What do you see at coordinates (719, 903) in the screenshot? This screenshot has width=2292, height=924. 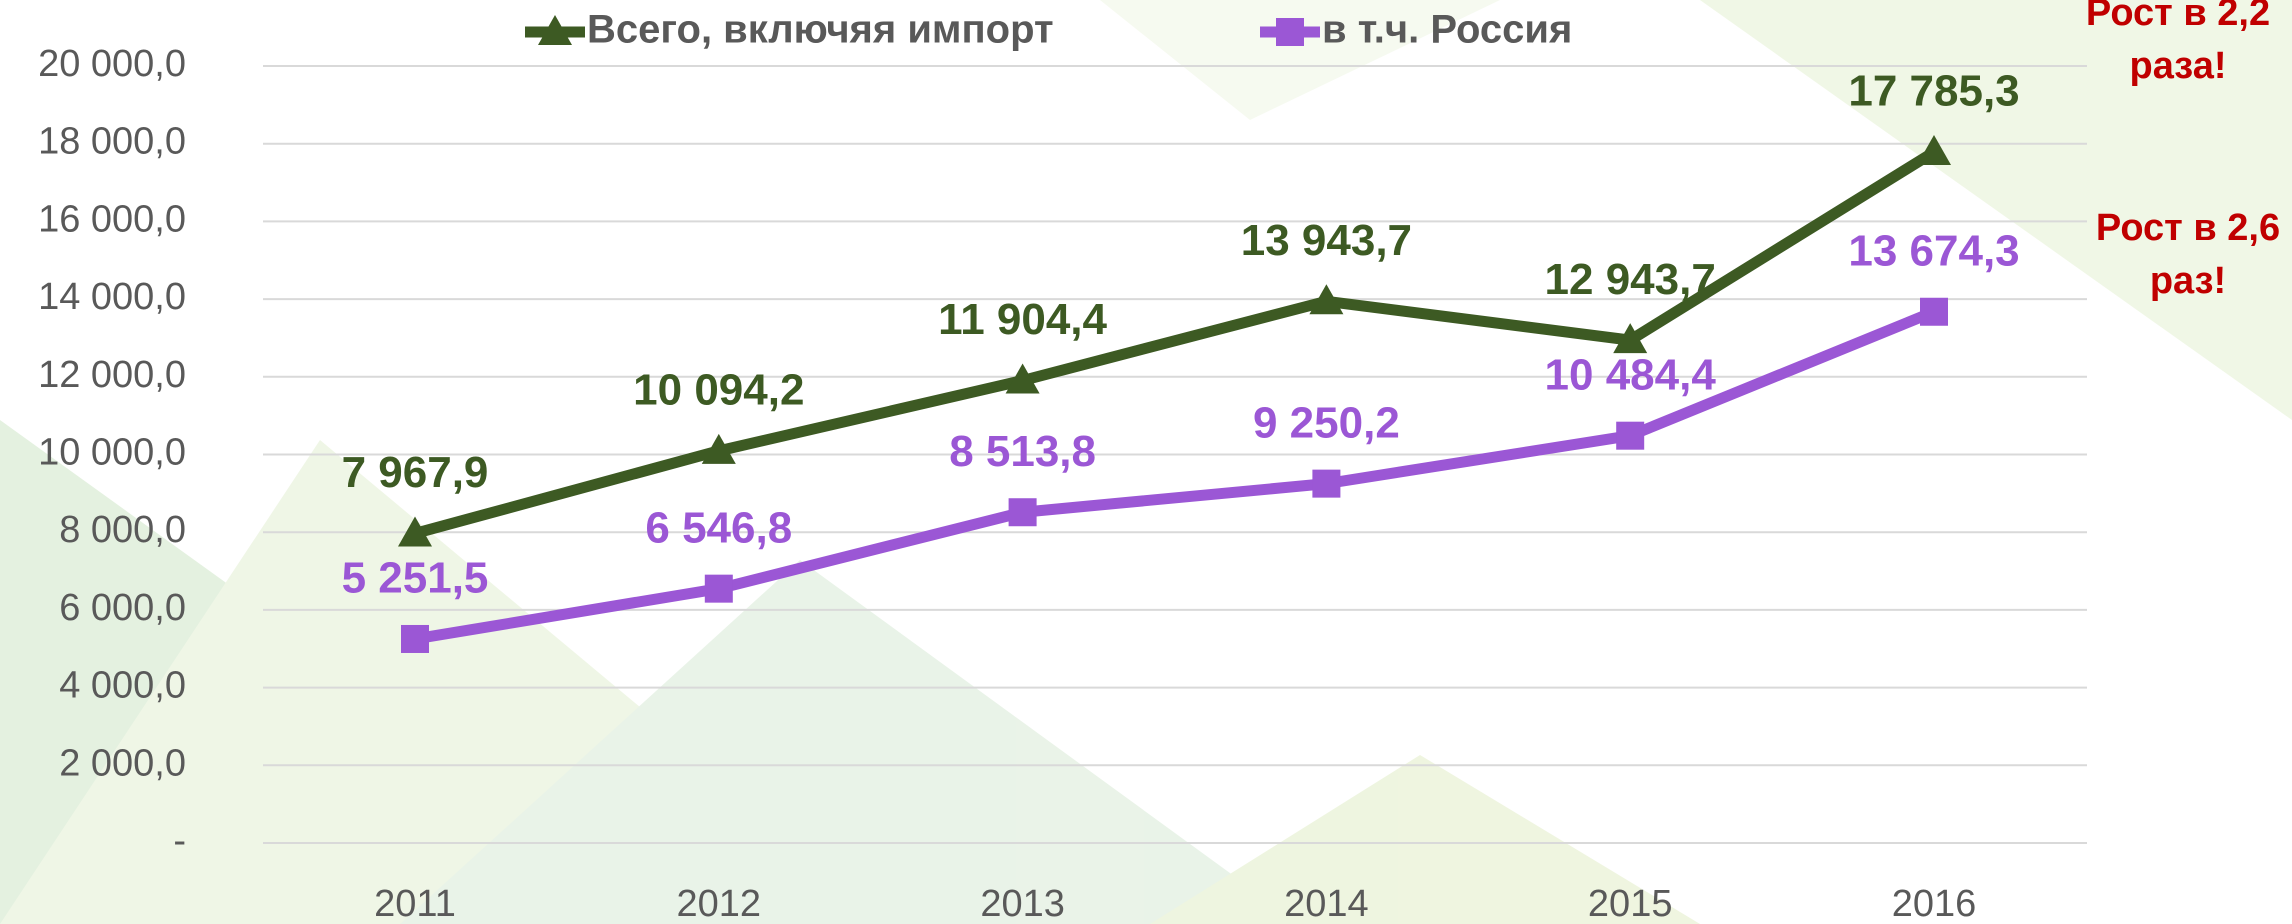 I see `x-tick-label: 2012` at bounding box center [719, 903].